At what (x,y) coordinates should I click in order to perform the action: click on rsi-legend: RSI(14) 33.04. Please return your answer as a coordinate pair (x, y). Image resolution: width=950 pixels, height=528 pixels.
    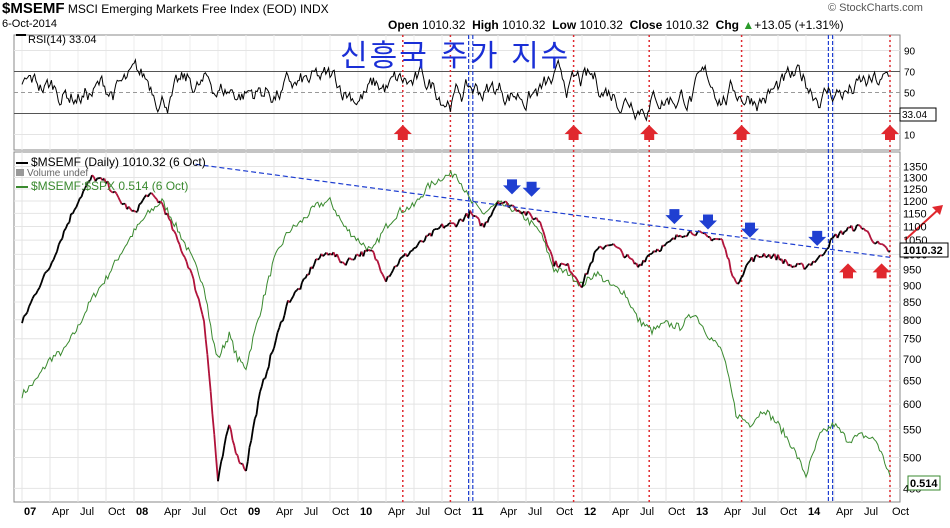
    Looking at the image, I should click on (56, 40).